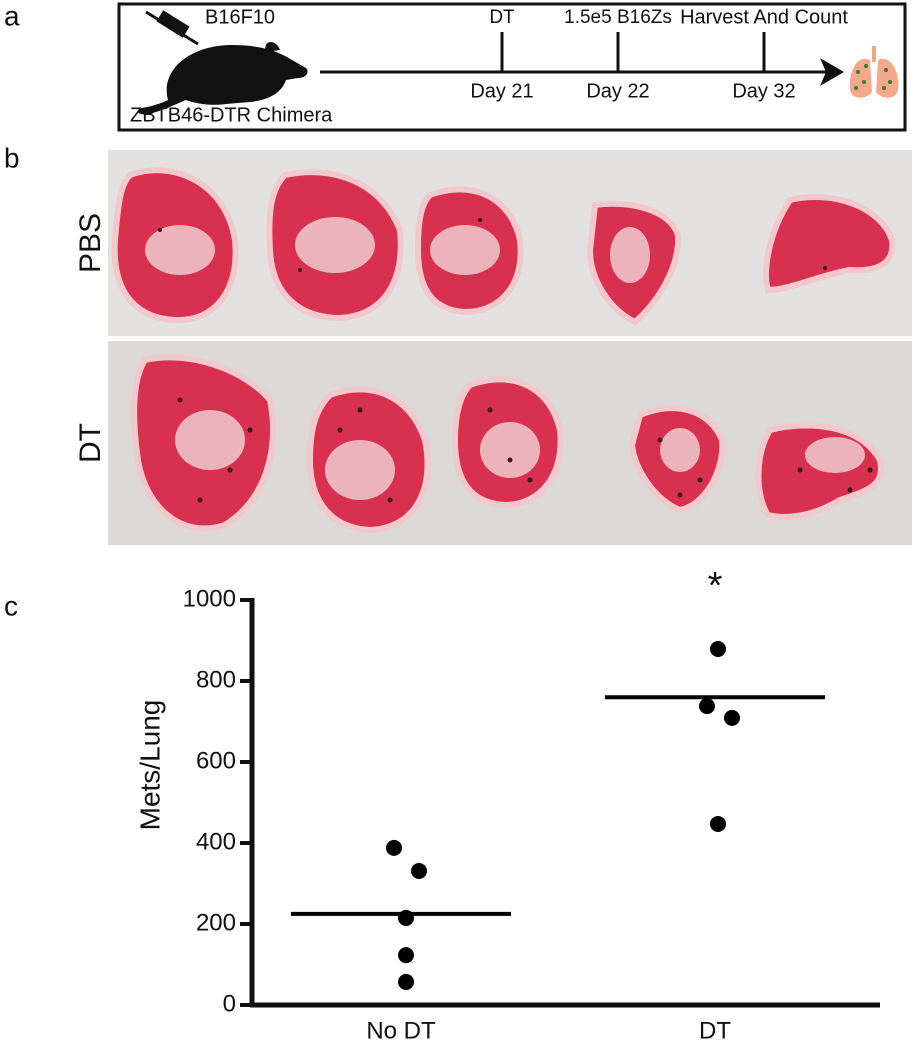 The width and height of the screenshot is (914, 1055). What do you see at coordinates (240, 17) in the screenshot?
I see `injection-label: B16F10` at bounding box center [240, 17].